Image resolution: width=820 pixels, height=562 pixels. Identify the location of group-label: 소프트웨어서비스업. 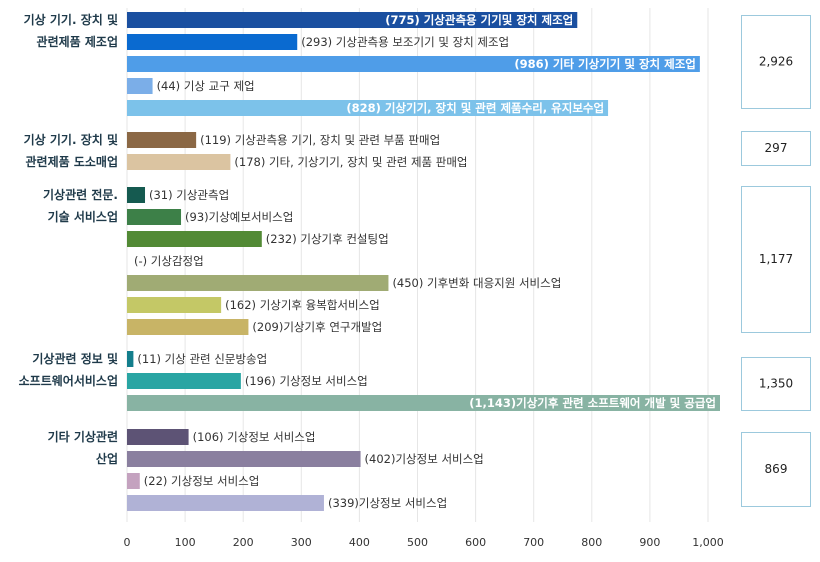
(68, 380).